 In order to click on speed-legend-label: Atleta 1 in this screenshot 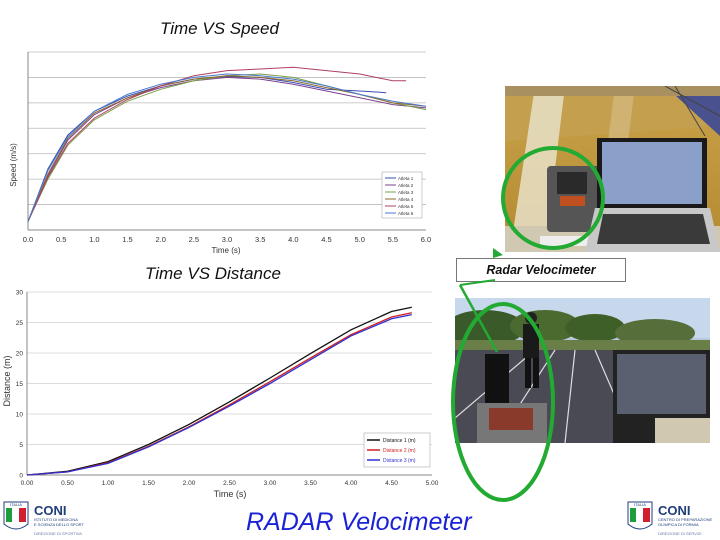, I will do `click(406, 178)`.